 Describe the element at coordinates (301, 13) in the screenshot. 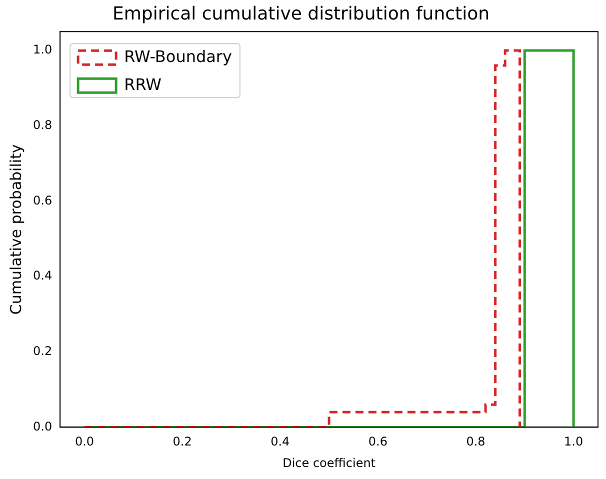

I see `chart-title: Empirical cumulative distribution function` at that location.